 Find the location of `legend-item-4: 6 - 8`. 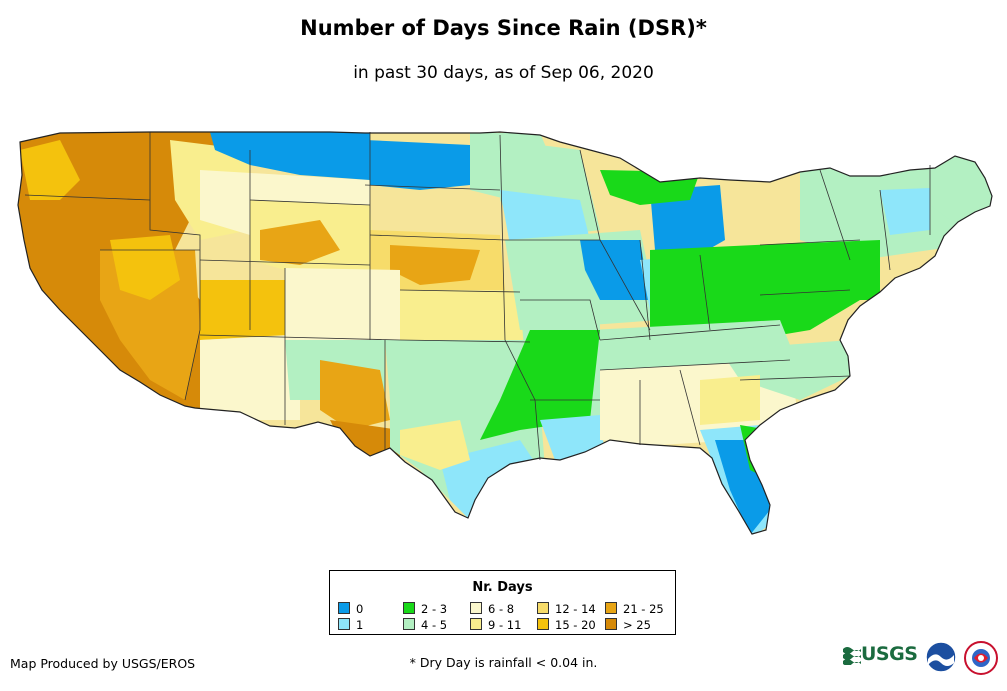

legend-item-4: 6 - 8 is located at coordinates (492, 608).